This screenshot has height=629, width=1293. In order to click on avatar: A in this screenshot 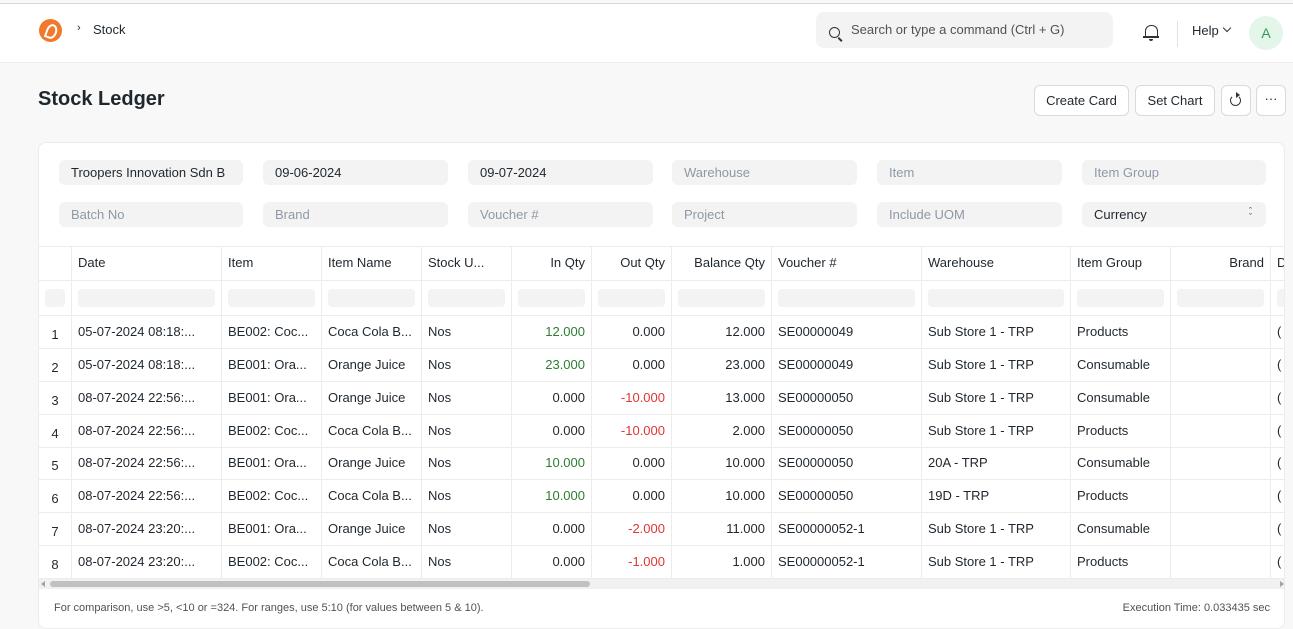, I will do `click(1266, 33)`.